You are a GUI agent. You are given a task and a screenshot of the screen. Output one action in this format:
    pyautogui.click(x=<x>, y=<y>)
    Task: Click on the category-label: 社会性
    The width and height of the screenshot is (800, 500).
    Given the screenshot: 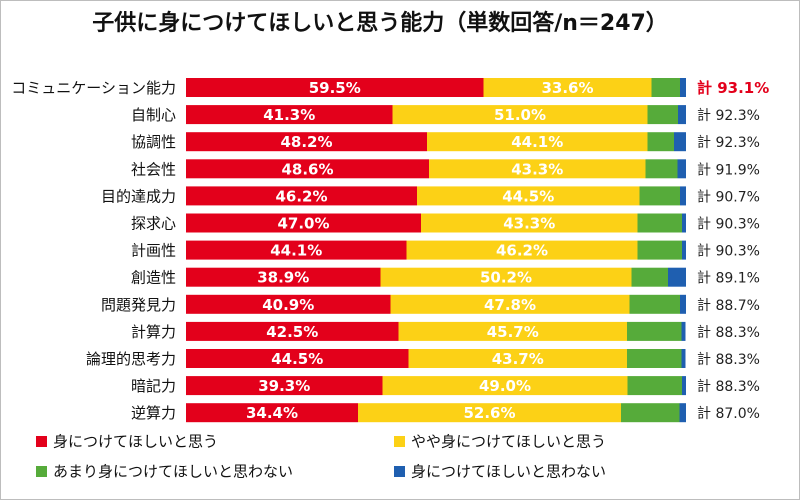 What is the action you would take?
    pyautogui.click(x=153, y=169)
    